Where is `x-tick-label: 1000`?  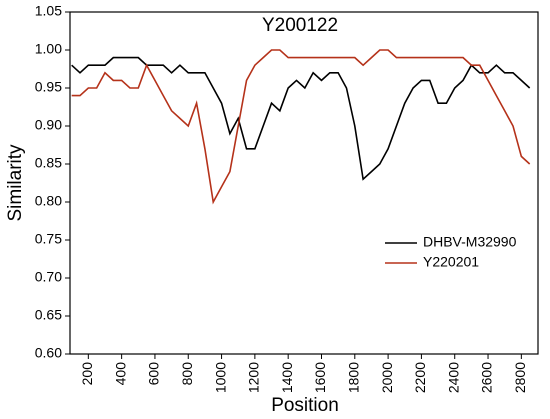
x-tick-label: 1000 is located at coordinates (220, 377).